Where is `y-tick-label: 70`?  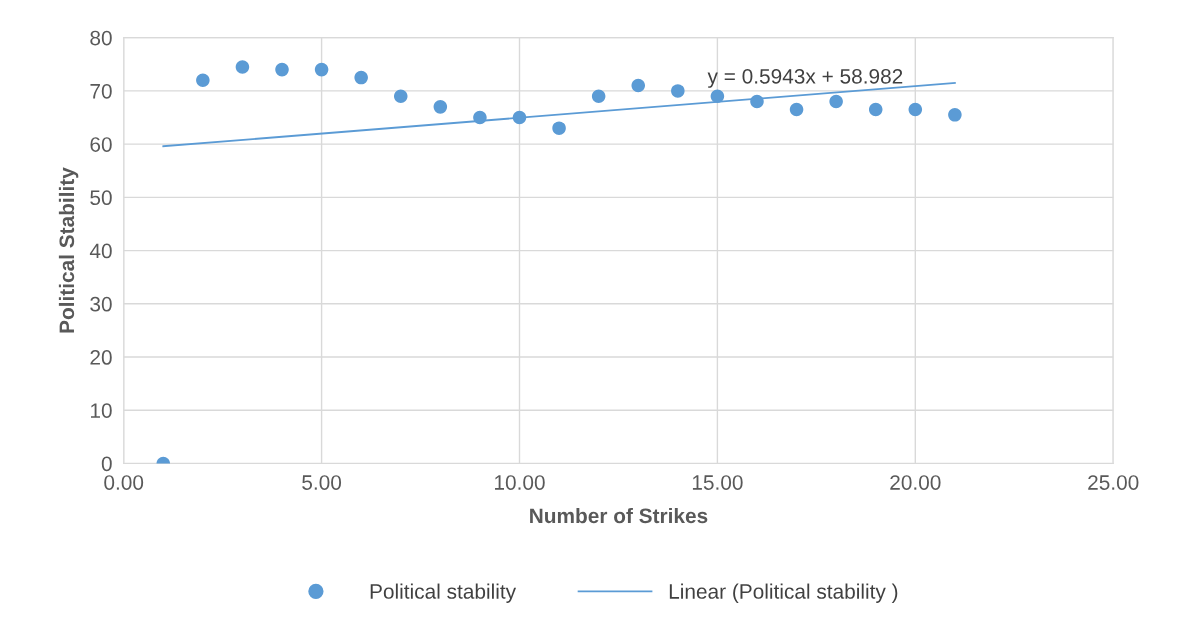
y-tick-label: 70 is located at coordinates (101, 91).